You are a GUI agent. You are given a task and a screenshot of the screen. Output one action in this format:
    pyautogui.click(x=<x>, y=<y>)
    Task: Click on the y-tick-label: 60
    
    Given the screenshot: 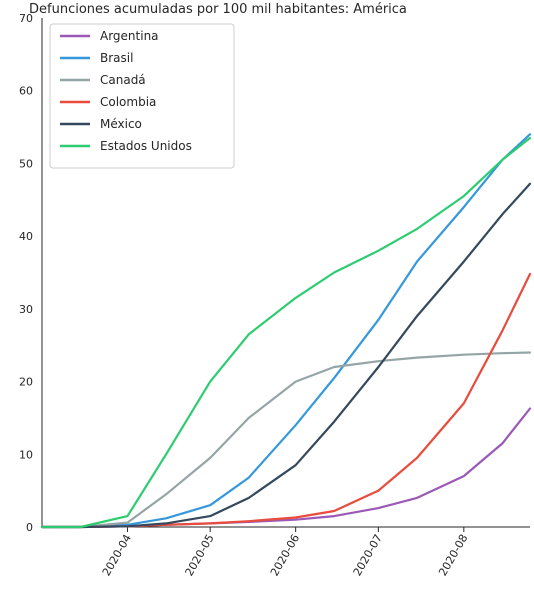 What is the action you would take?
    pyautogui.click(x=26, y=91)
    